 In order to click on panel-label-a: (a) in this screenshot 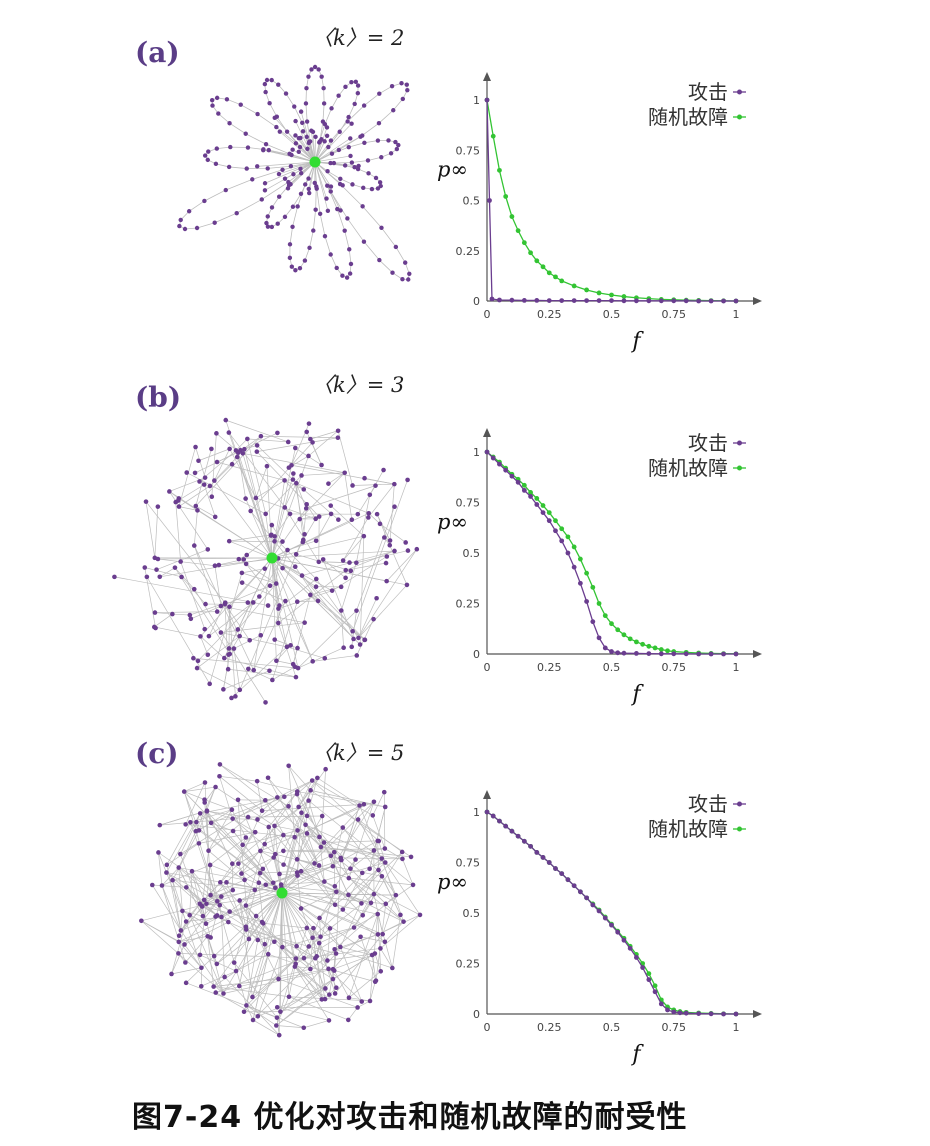, I will do `click(157, 52)`.